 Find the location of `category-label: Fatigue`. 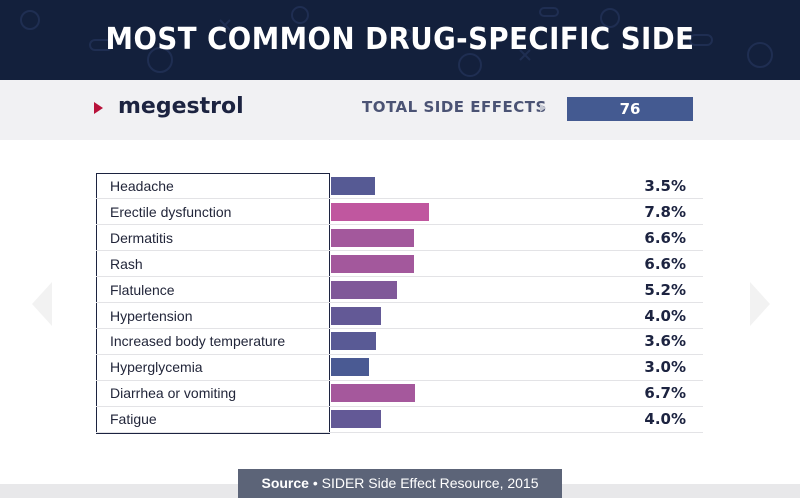

category-label: Fatigue is located at coordinates (133, 419).